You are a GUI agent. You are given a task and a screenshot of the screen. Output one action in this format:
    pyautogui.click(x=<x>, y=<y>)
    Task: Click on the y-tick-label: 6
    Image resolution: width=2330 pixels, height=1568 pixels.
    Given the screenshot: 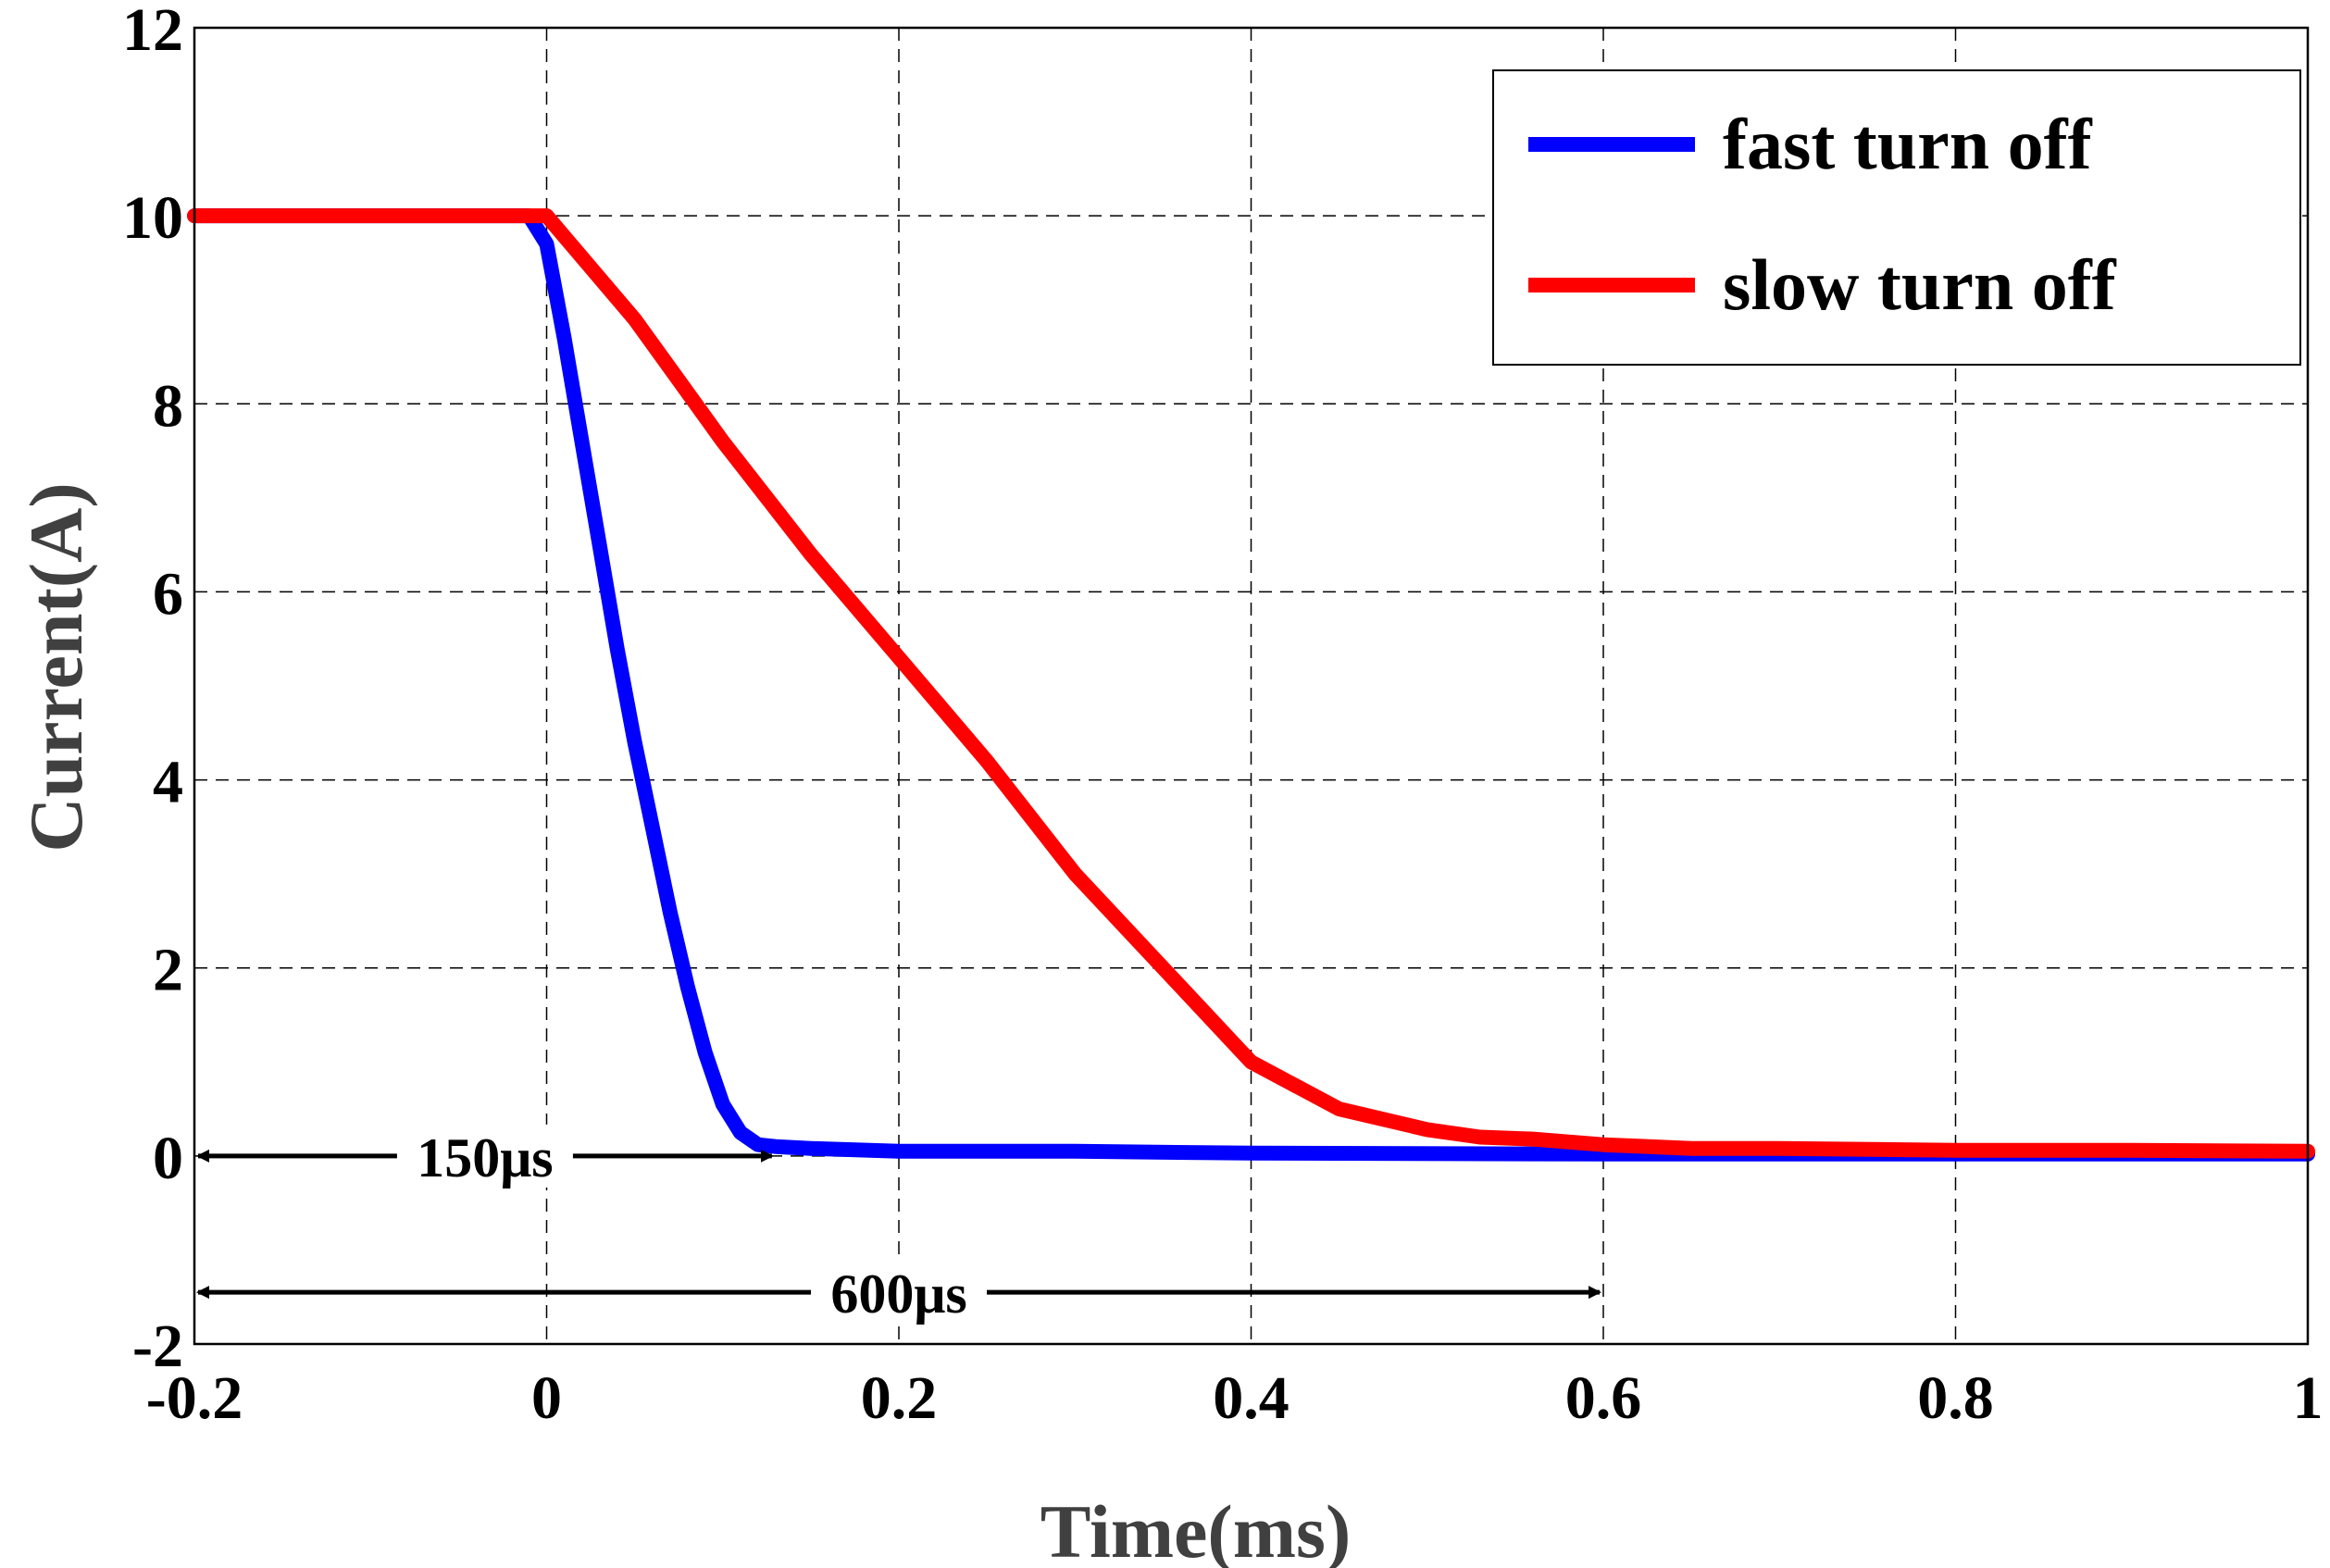 What is the action you would take?
    pyautogui.click(x=168, y=594)
    